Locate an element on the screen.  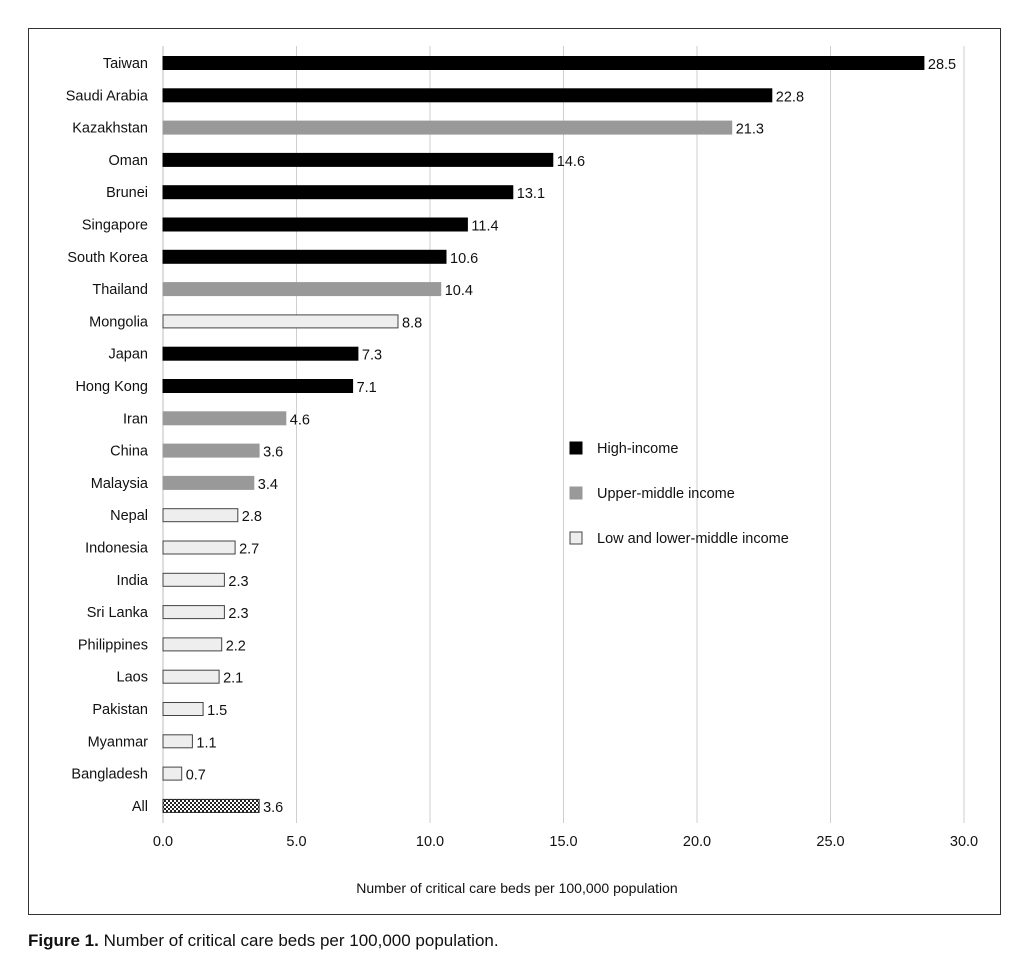
bar-nepal is located at coordinates (200, 515).